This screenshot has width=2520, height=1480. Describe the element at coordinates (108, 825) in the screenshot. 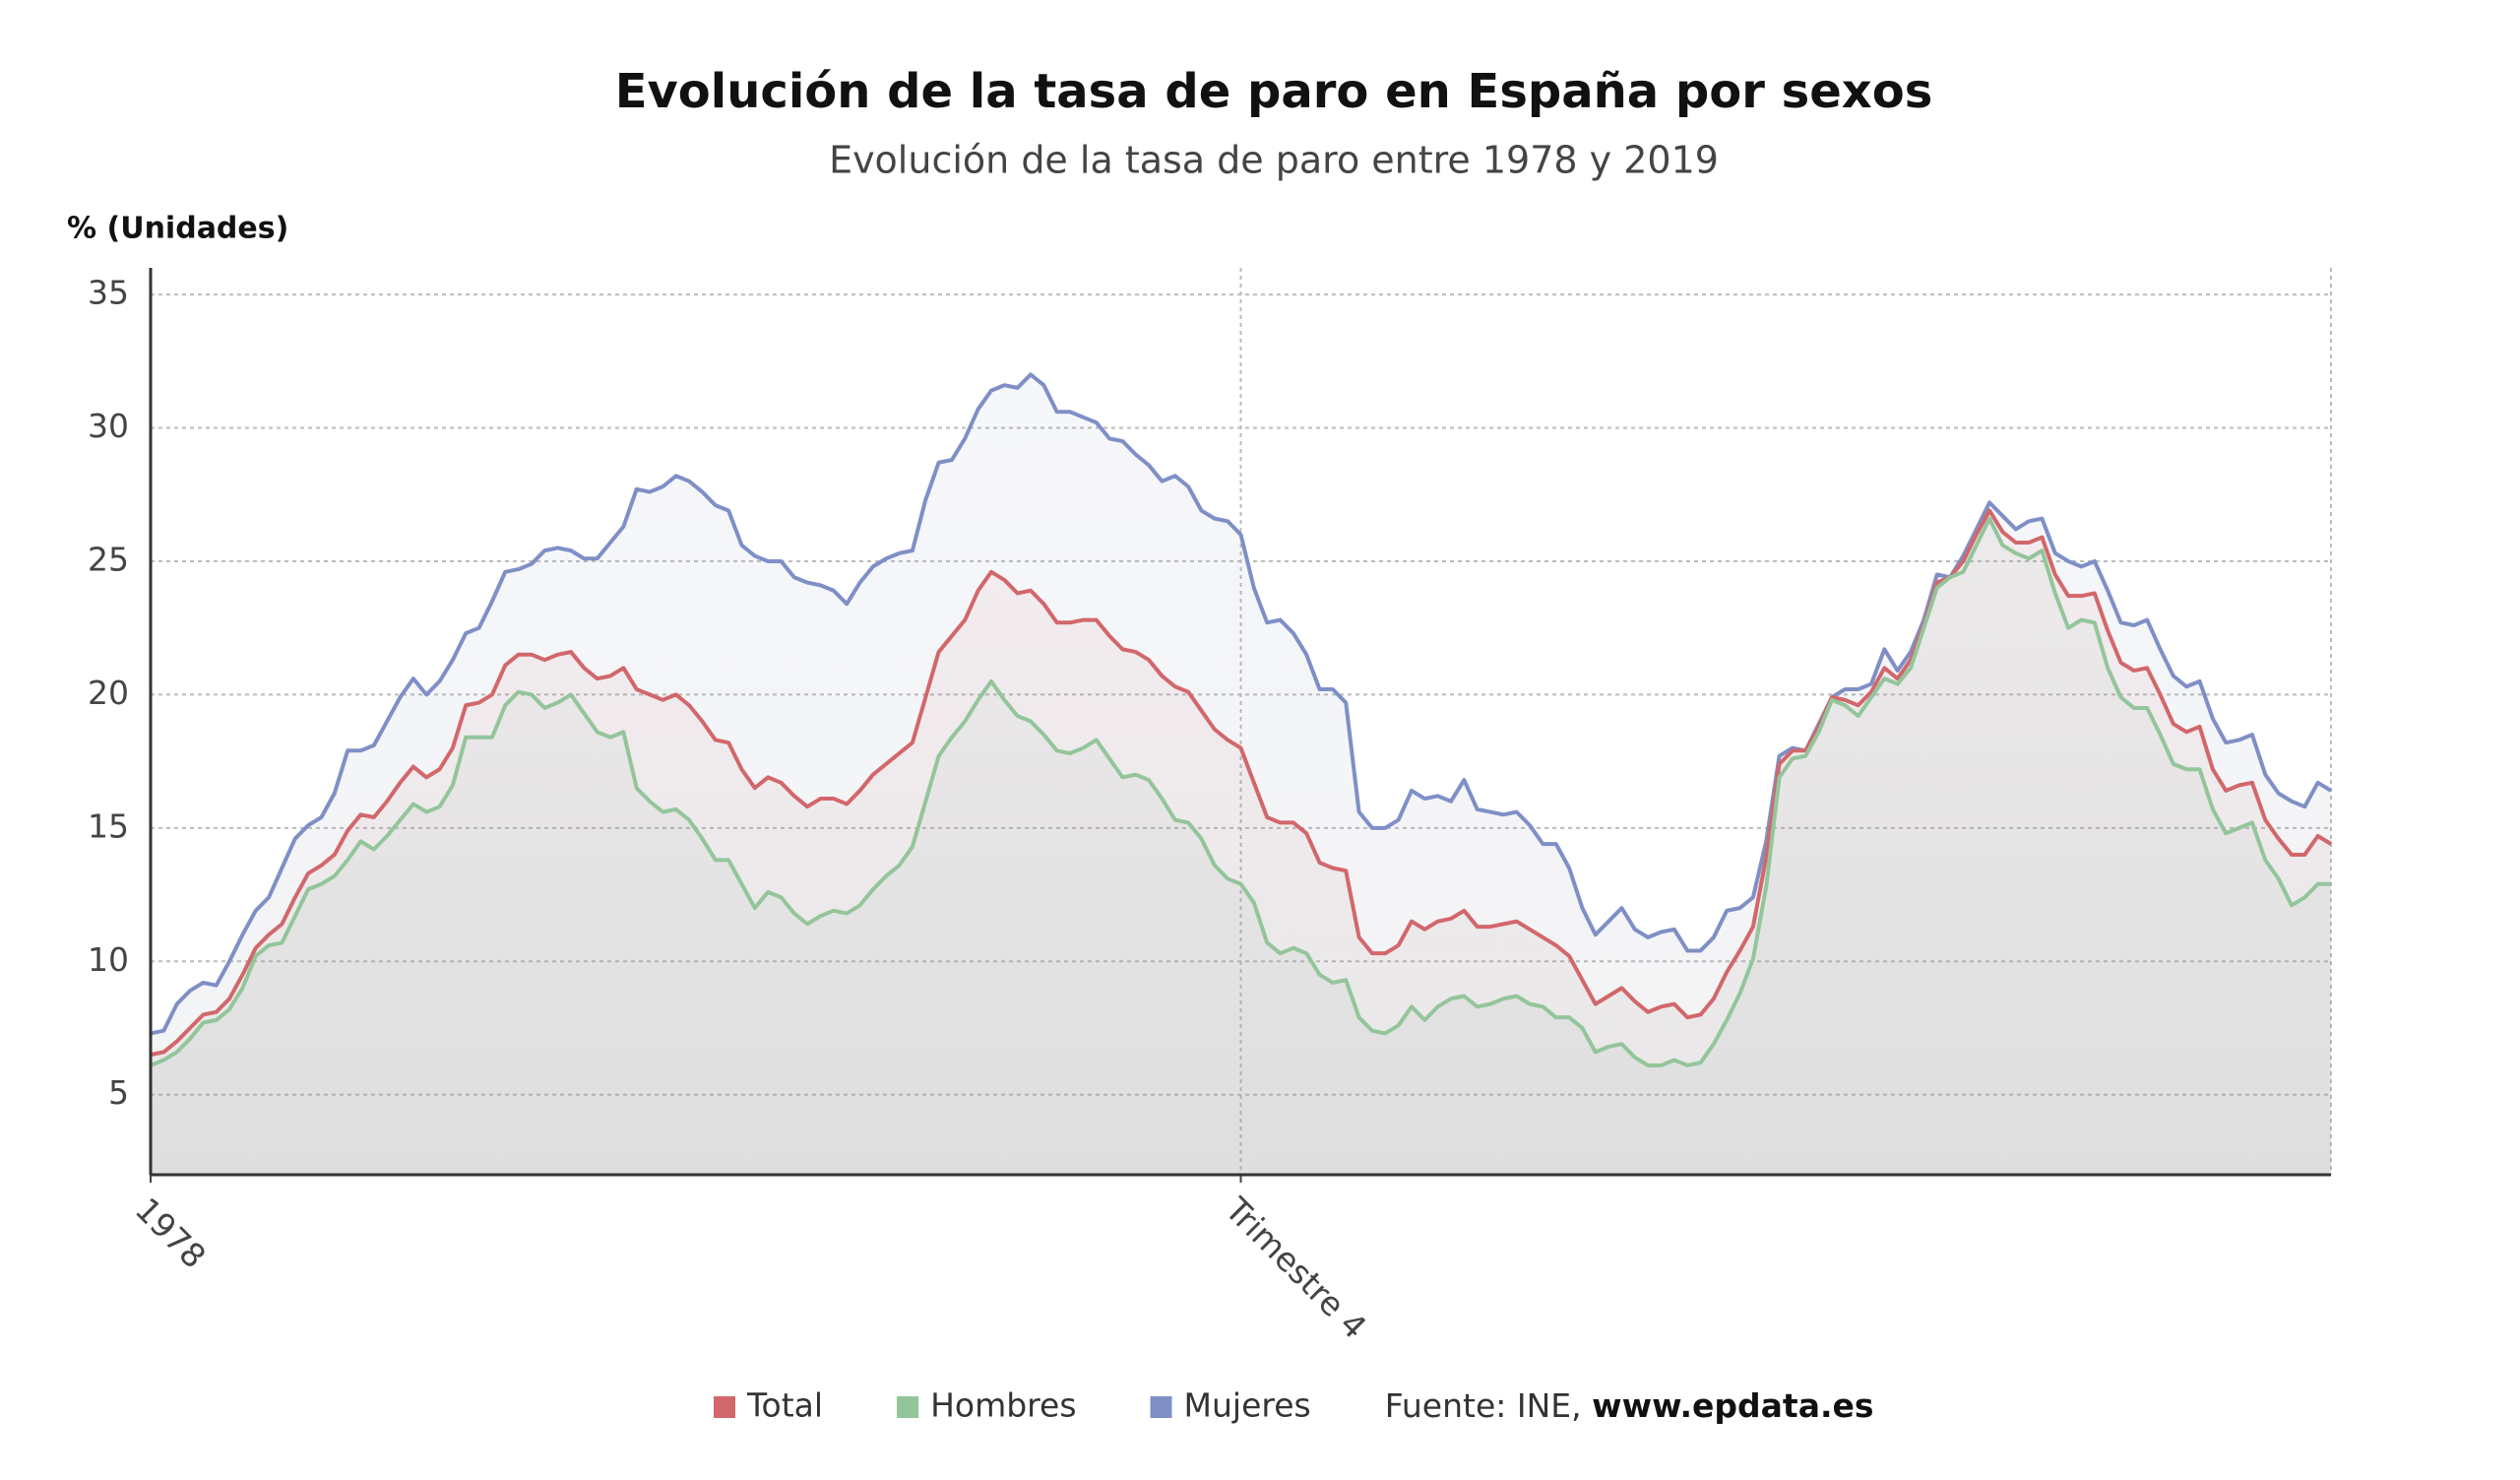

I see `y-tick-label: 15` at that location.